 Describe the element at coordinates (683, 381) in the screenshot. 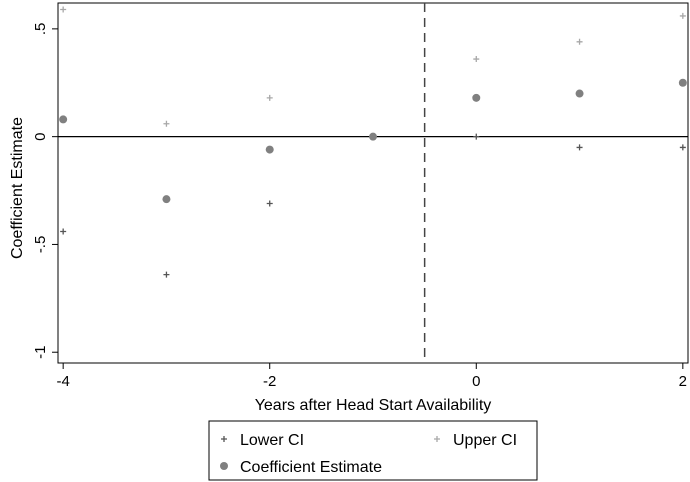

I see `x-tick-label: 2` at that location.